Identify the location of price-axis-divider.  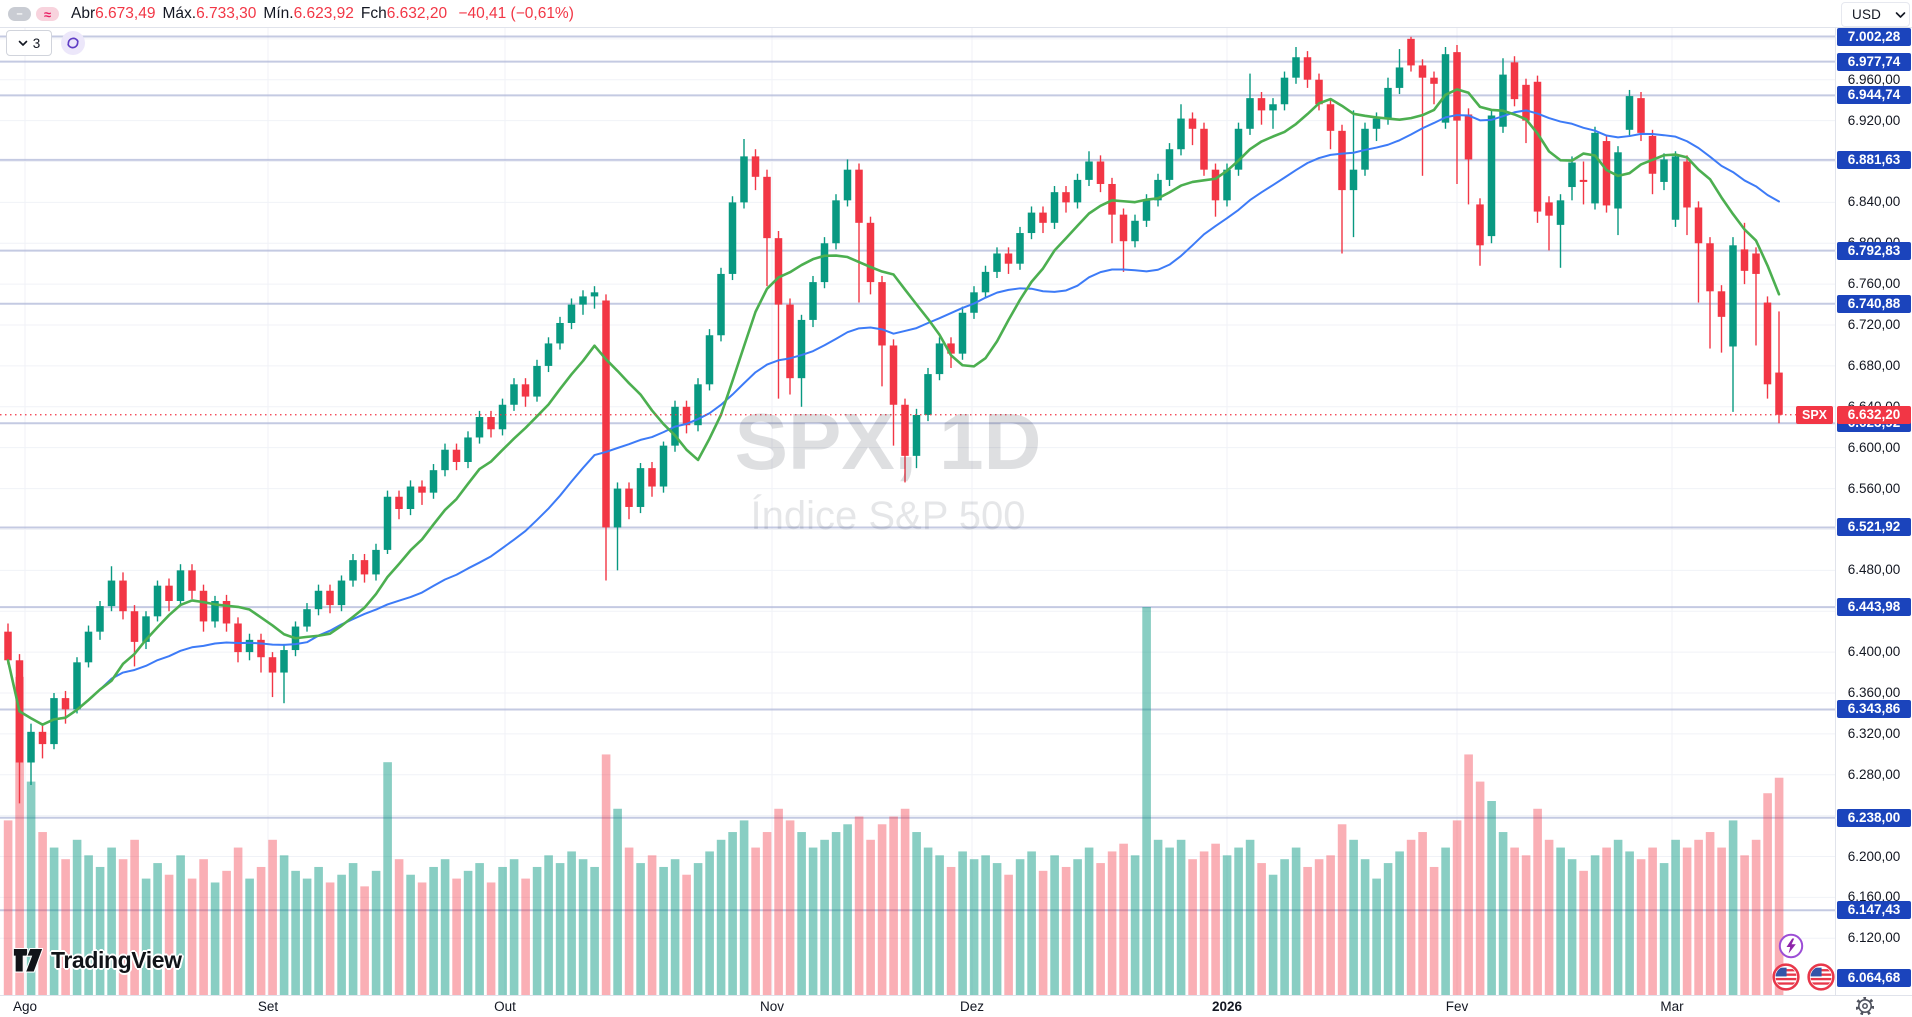
(1835, 511).